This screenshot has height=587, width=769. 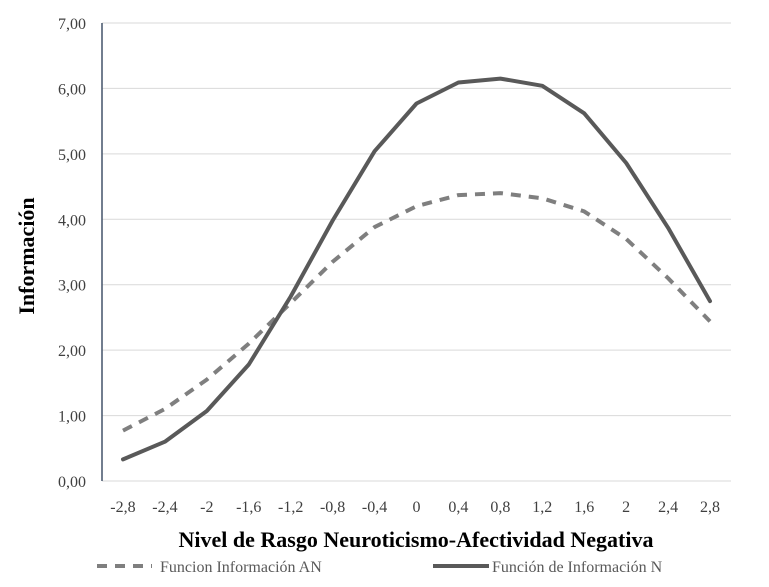 What do you see at coordinates (122, 507) in the screenshot?
I see `x-tick-label: -2,8` at bounding box center [122, 507].